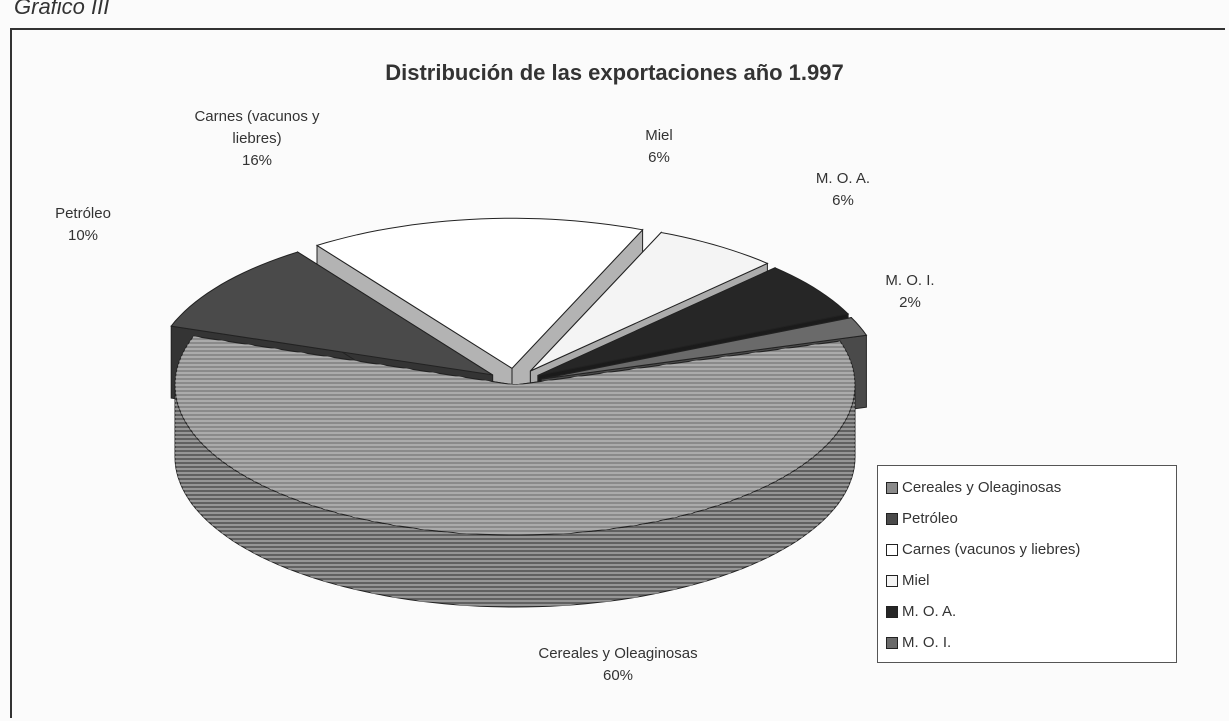 This screenshot has height=721, width=1229. Describe the element at coordinates (1027, 518) in the screenshot. I see `legend-item: Petróleo` at that location.